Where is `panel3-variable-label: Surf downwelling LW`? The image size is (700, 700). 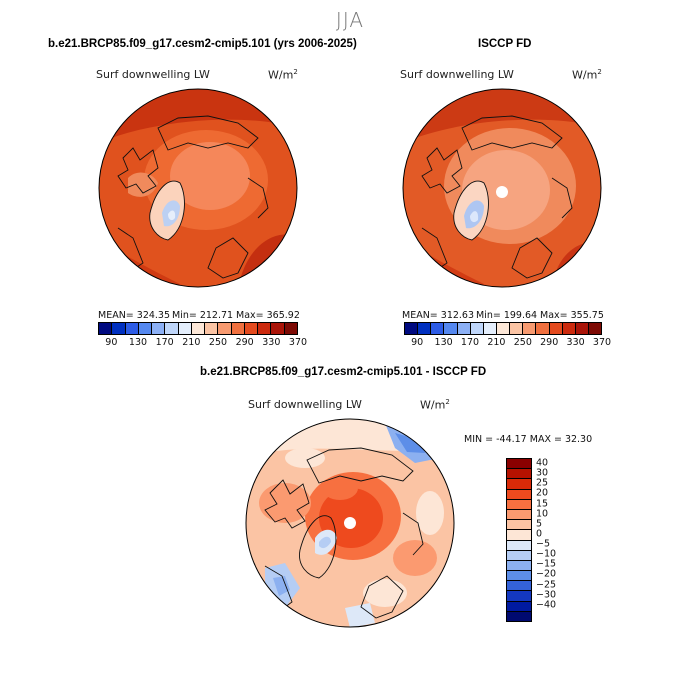
panel3-variable-label: Surf downwelling LW is located at coordinates (305, 404).